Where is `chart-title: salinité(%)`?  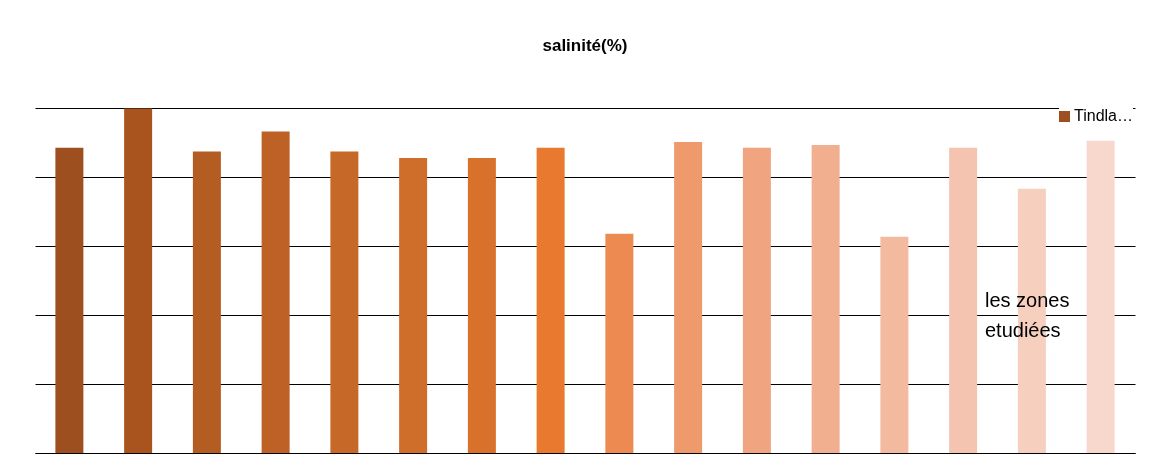 chart-title: salinité(%) is located at coordinates (585, 45).